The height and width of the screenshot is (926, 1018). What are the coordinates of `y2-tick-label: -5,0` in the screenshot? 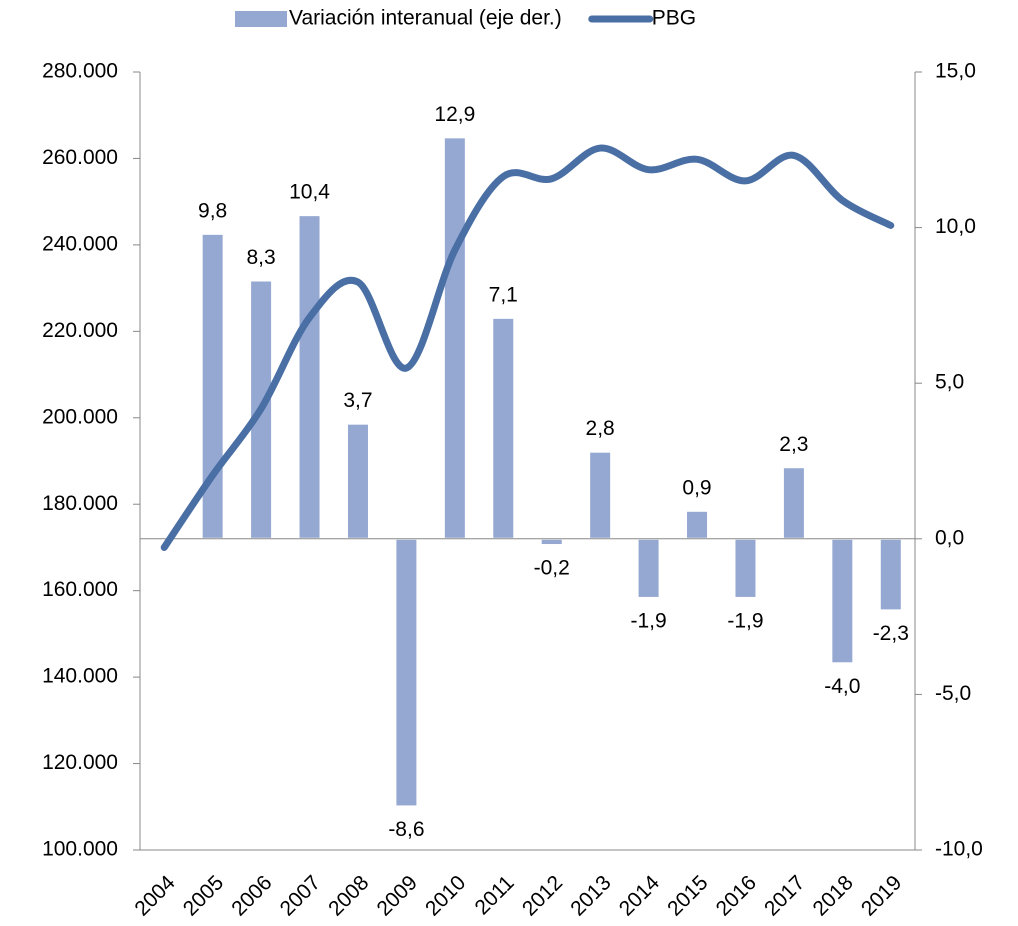 It's located at (953, 693).